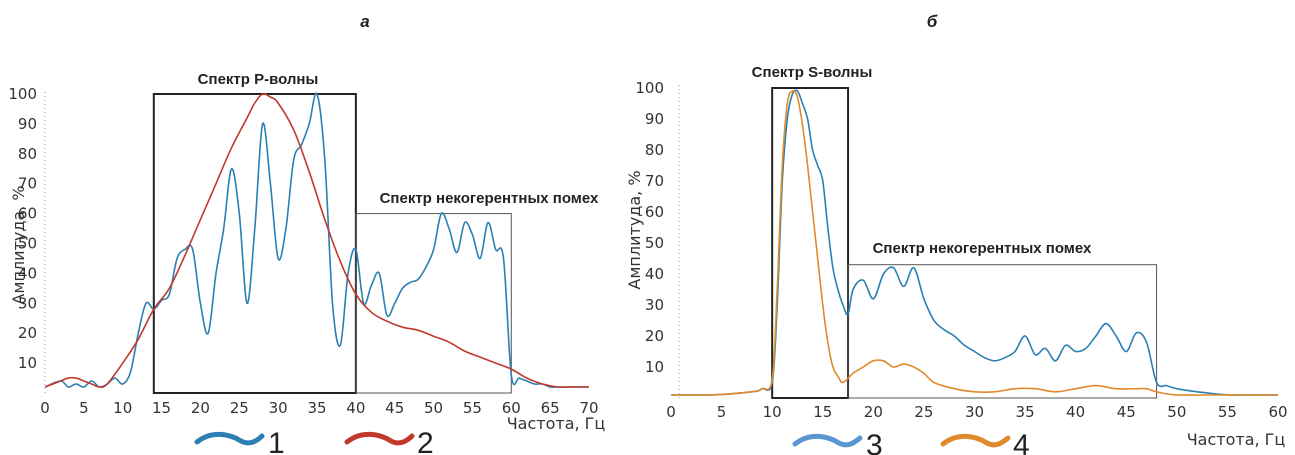 This screenshot has width=1295, height=455. What do you see at coordinates (982, 248) in the screenshot?
I see `box-label-noise-b: Спектр некогерентных помех` at bounding box center [982, 248].